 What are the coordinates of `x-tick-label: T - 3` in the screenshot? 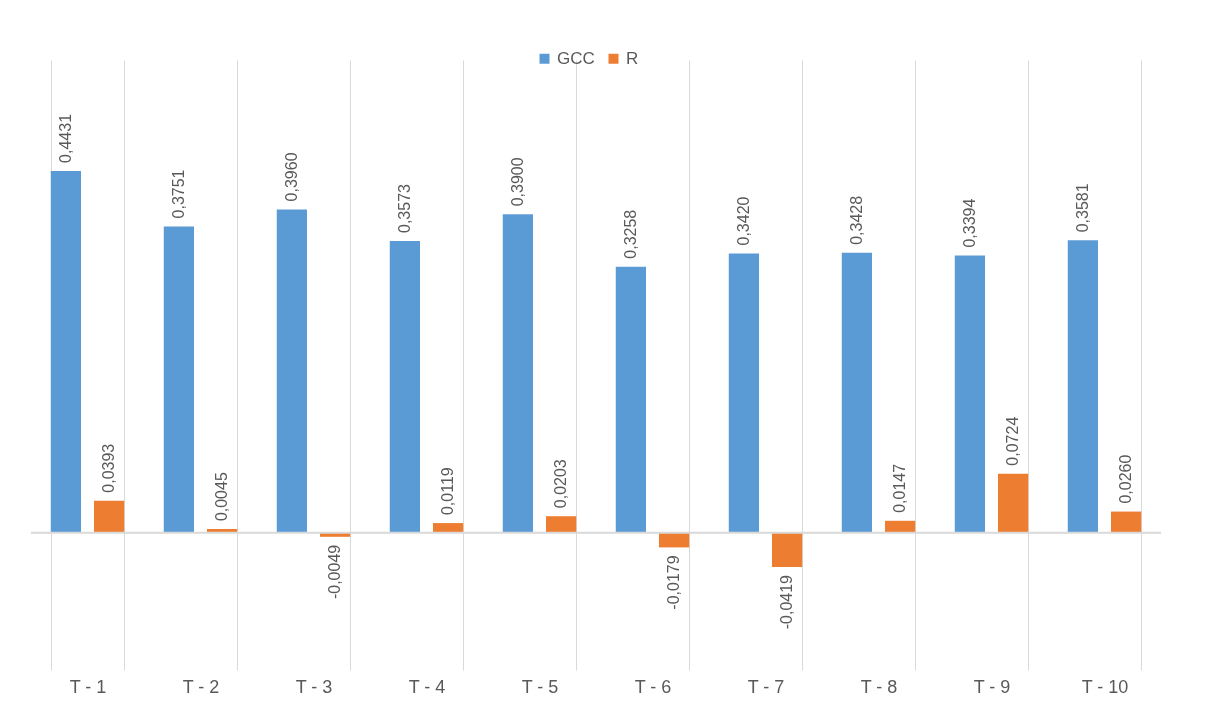 It's located at (314, 686).